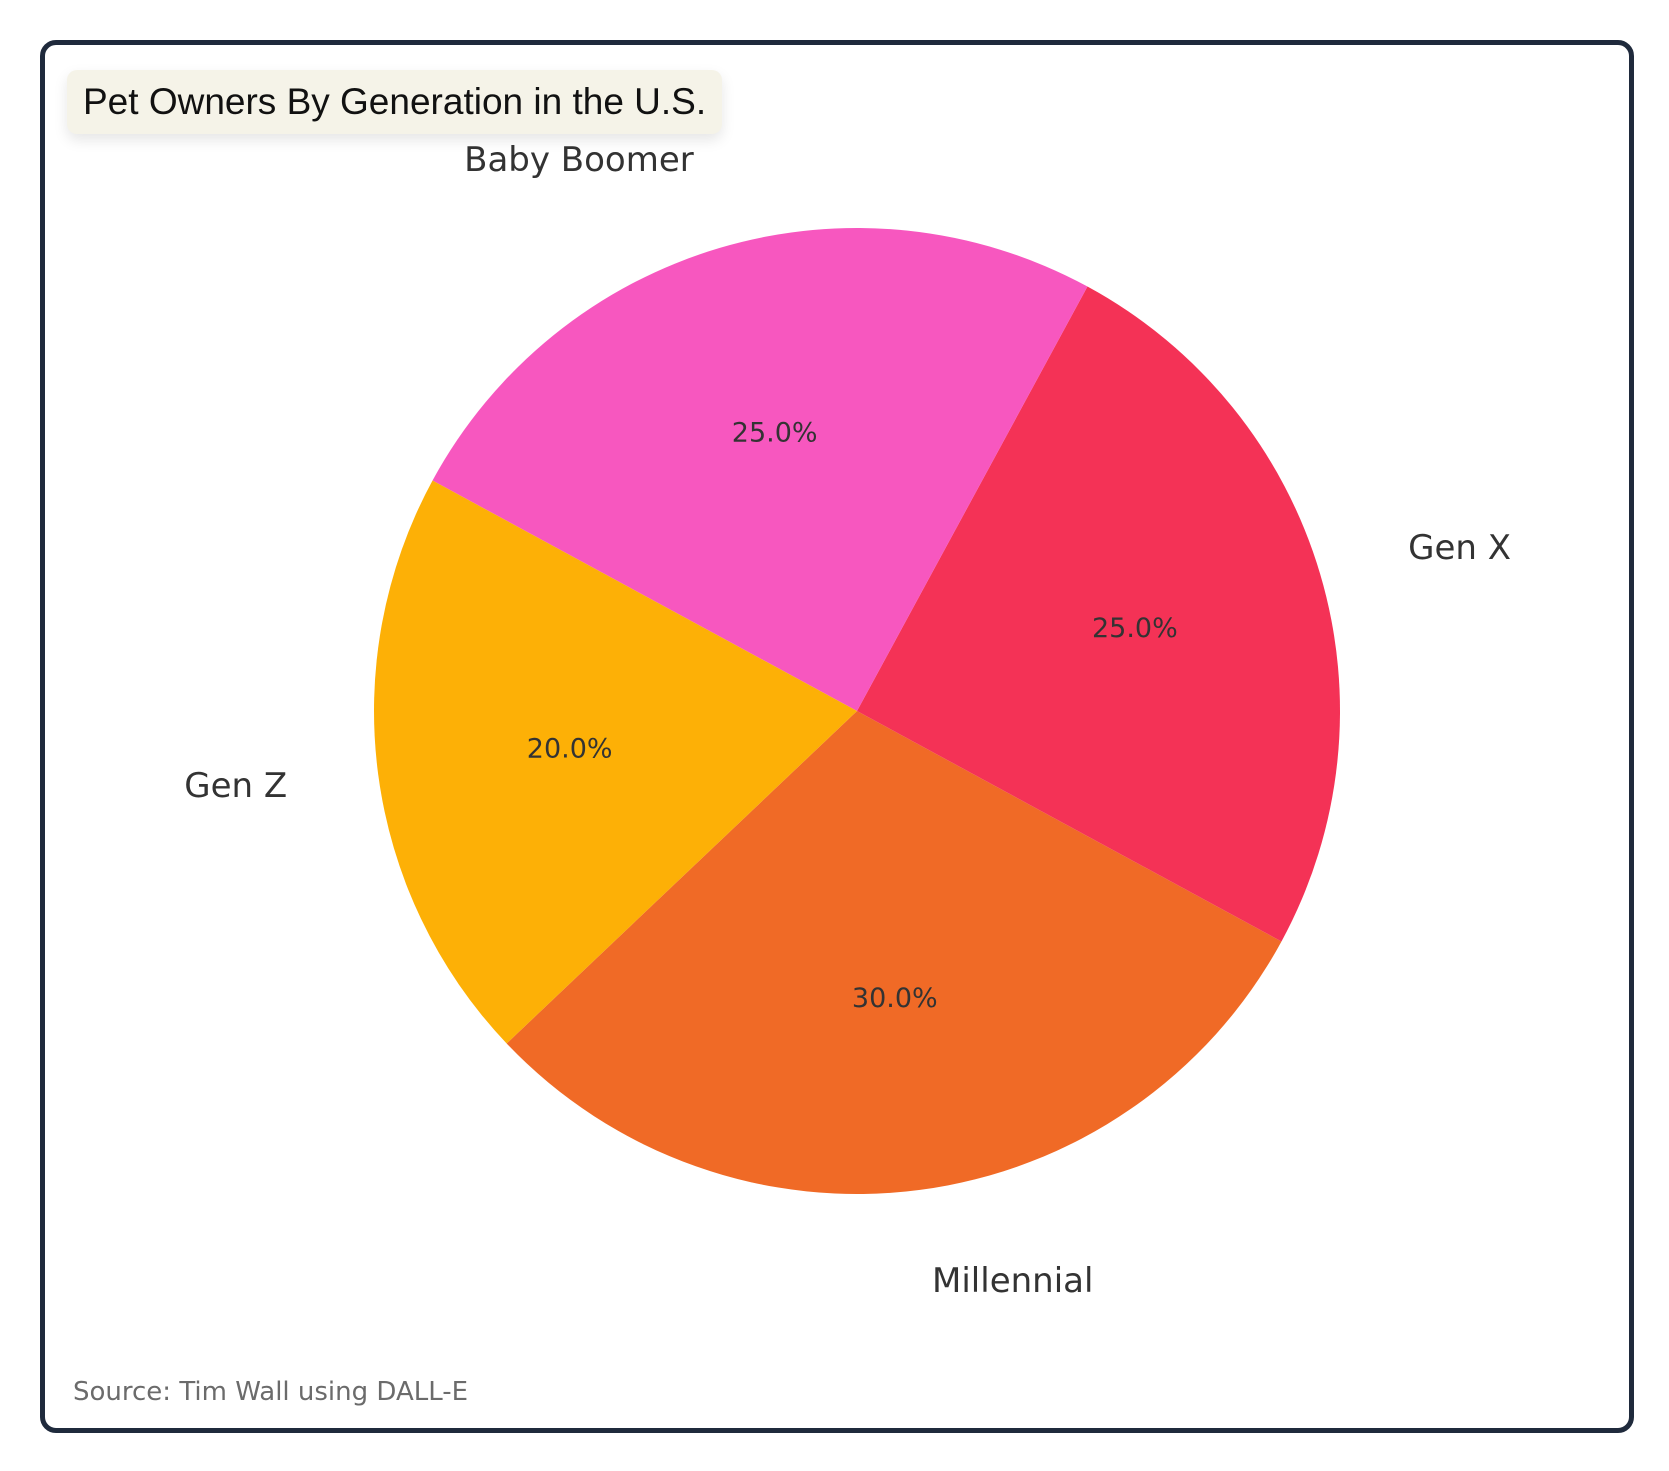 The width and height of the screenshot is (1669, 1471). Describe the element at coordinates (895, 998) in the screenshot. I see `pct-label-millennial: 30.0%` at that location.